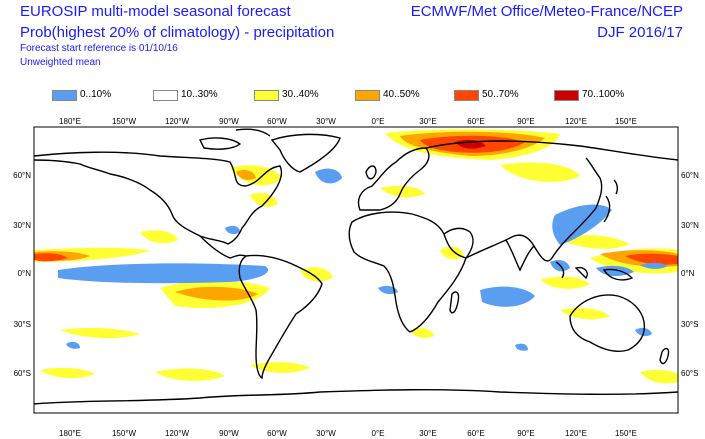  I want to click on arabia-coast, so click(458, 243).